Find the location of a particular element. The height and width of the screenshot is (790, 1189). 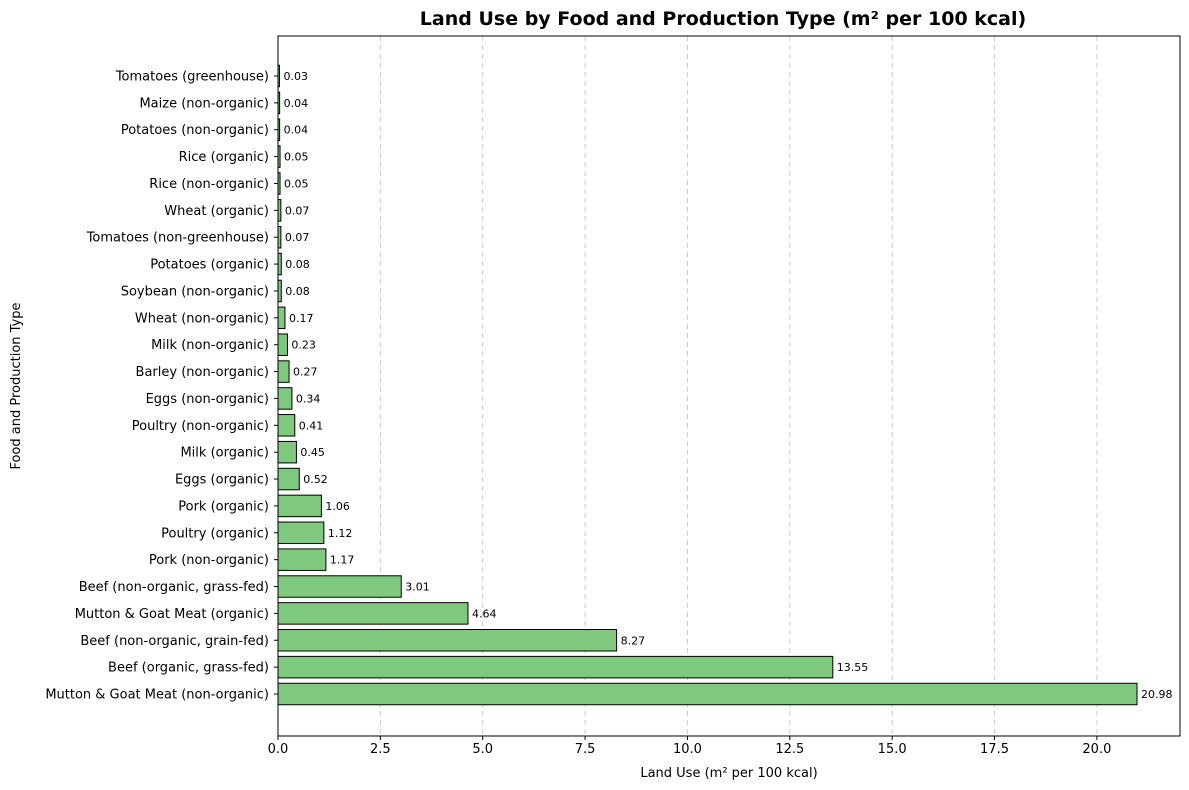

data-label: 0.52 is located at coordinates (315, 479).